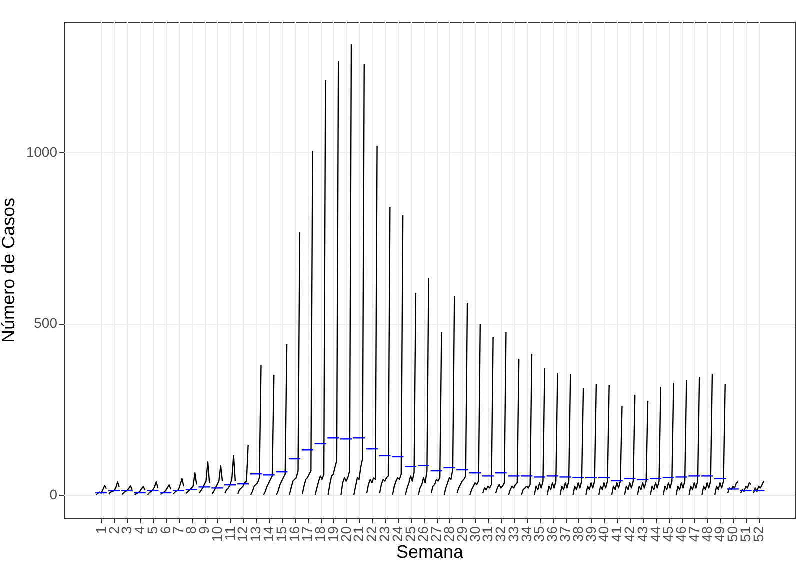 The height and width of the screenshot is (566, 800). I want to click on x-axis-title: Semana, so click(430, 552).